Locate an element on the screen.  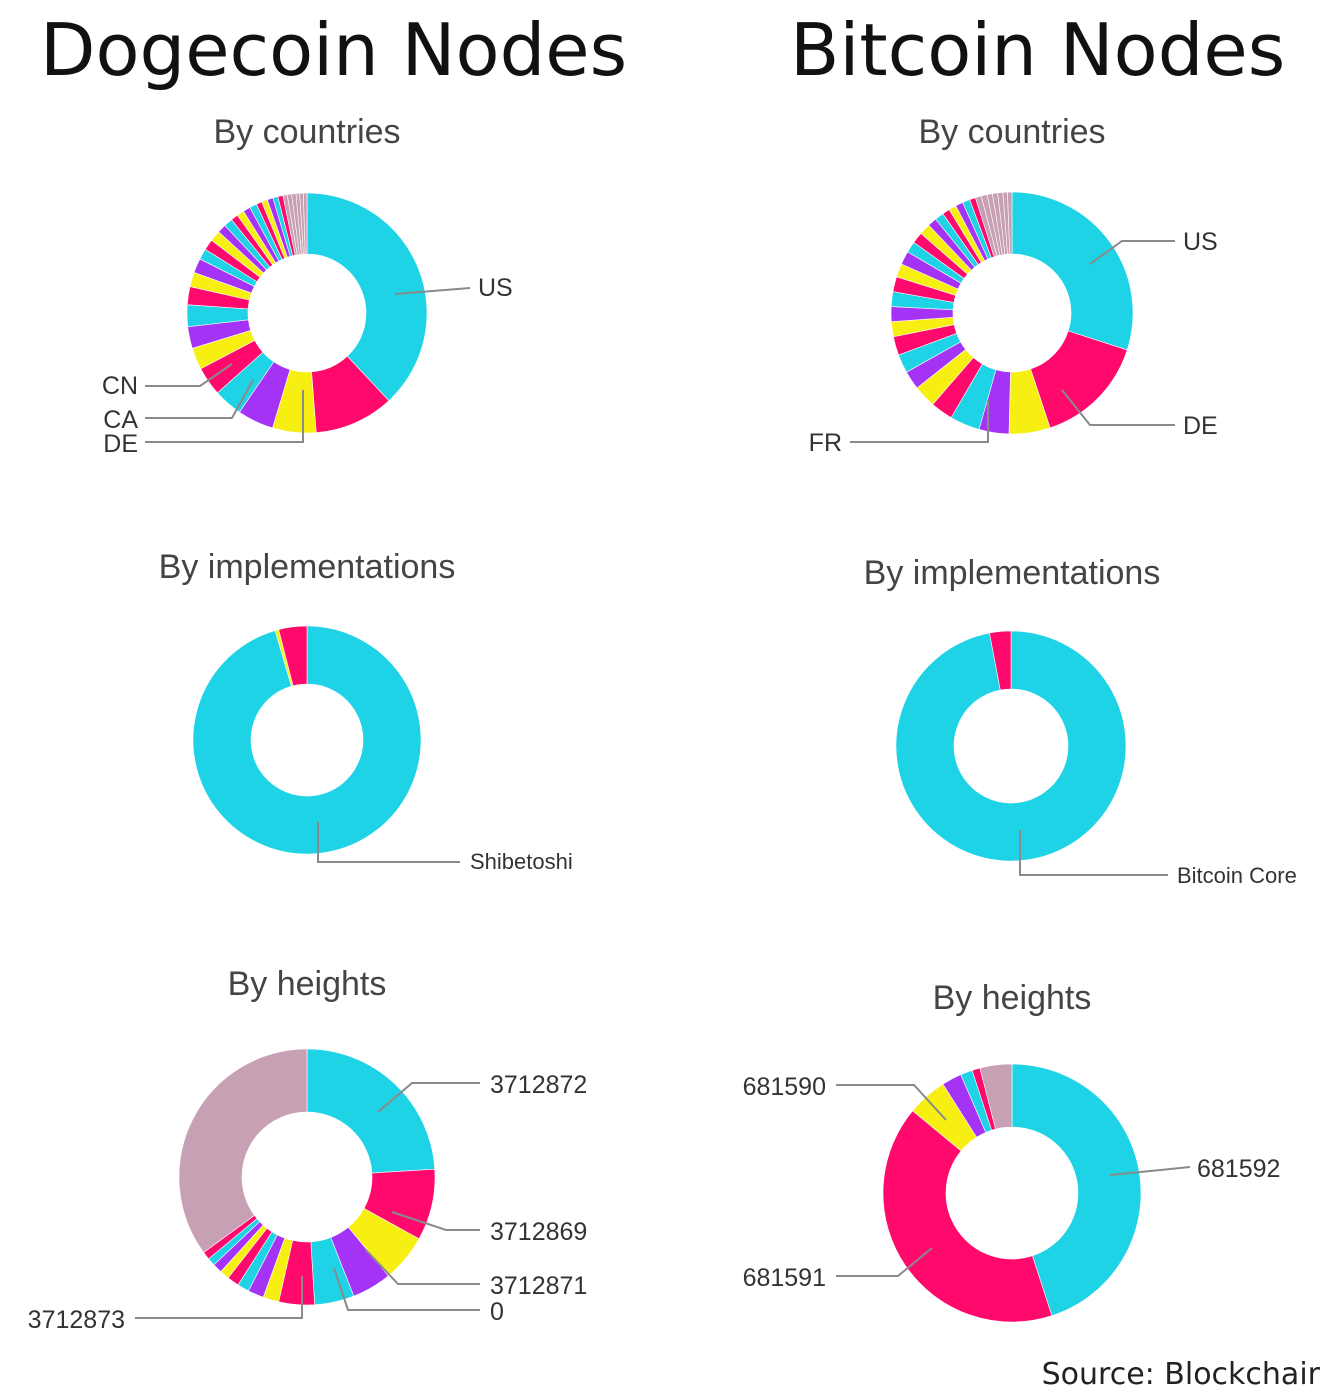
doge-heights-label: 3712873 is located at coordinates (76, 1320).